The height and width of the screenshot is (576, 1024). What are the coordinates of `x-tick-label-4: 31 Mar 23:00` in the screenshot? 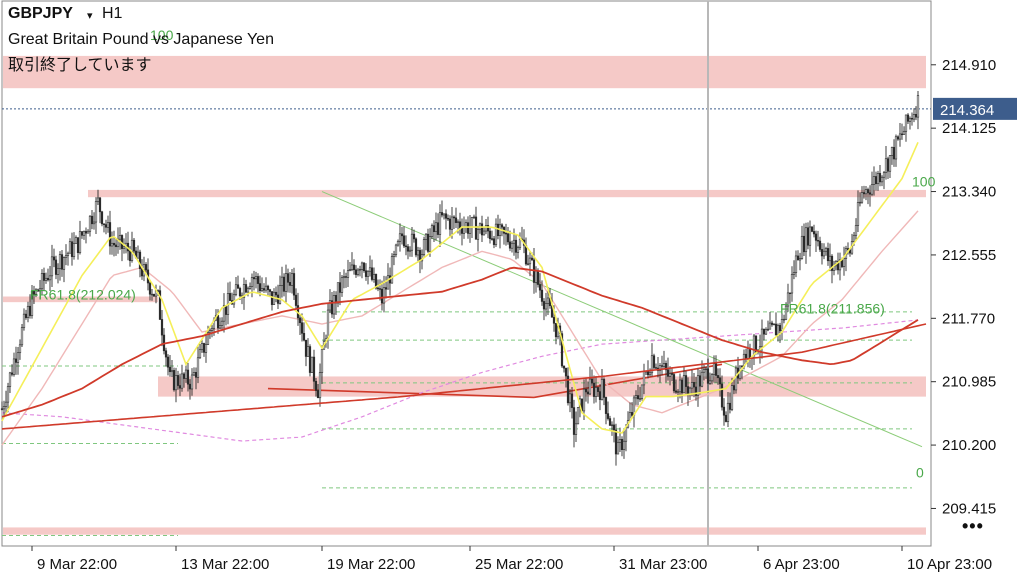 It's located at (663, 564).